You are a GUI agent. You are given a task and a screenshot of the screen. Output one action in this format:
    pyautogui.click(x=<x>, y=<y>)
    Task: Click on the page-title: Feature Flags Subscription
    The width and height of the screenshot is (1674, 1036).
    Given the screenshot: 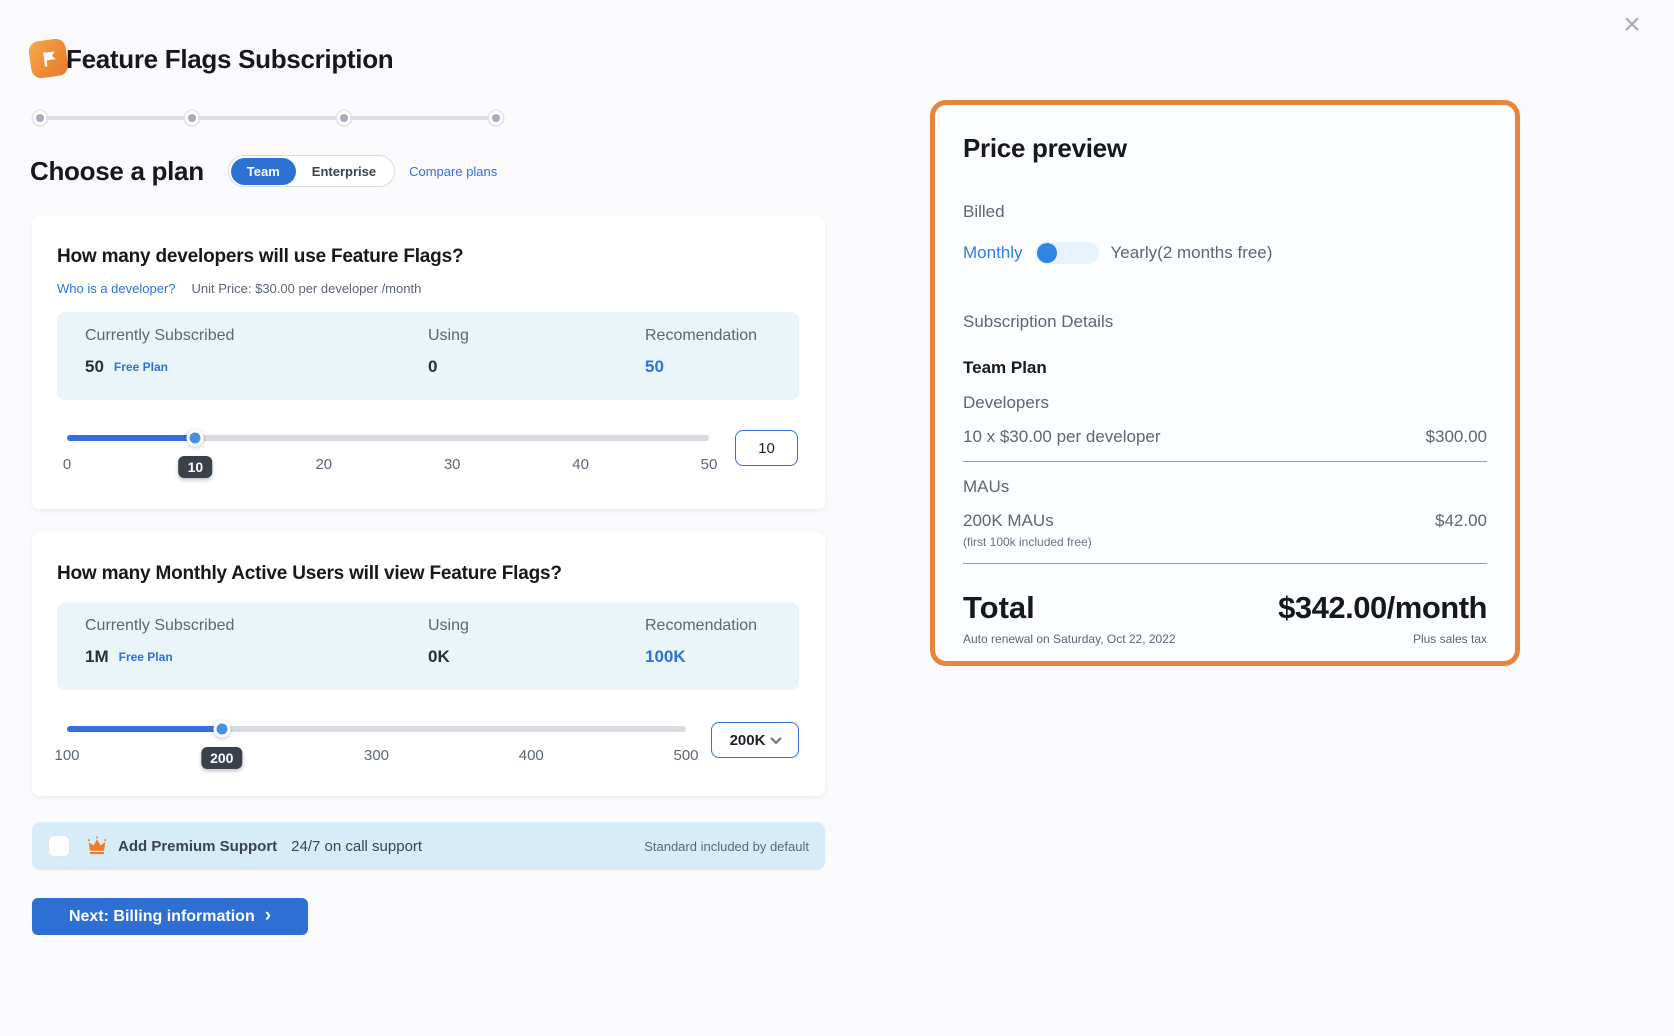 What is the action you would take?
    pyautogui.click(x=230, y=59)
    